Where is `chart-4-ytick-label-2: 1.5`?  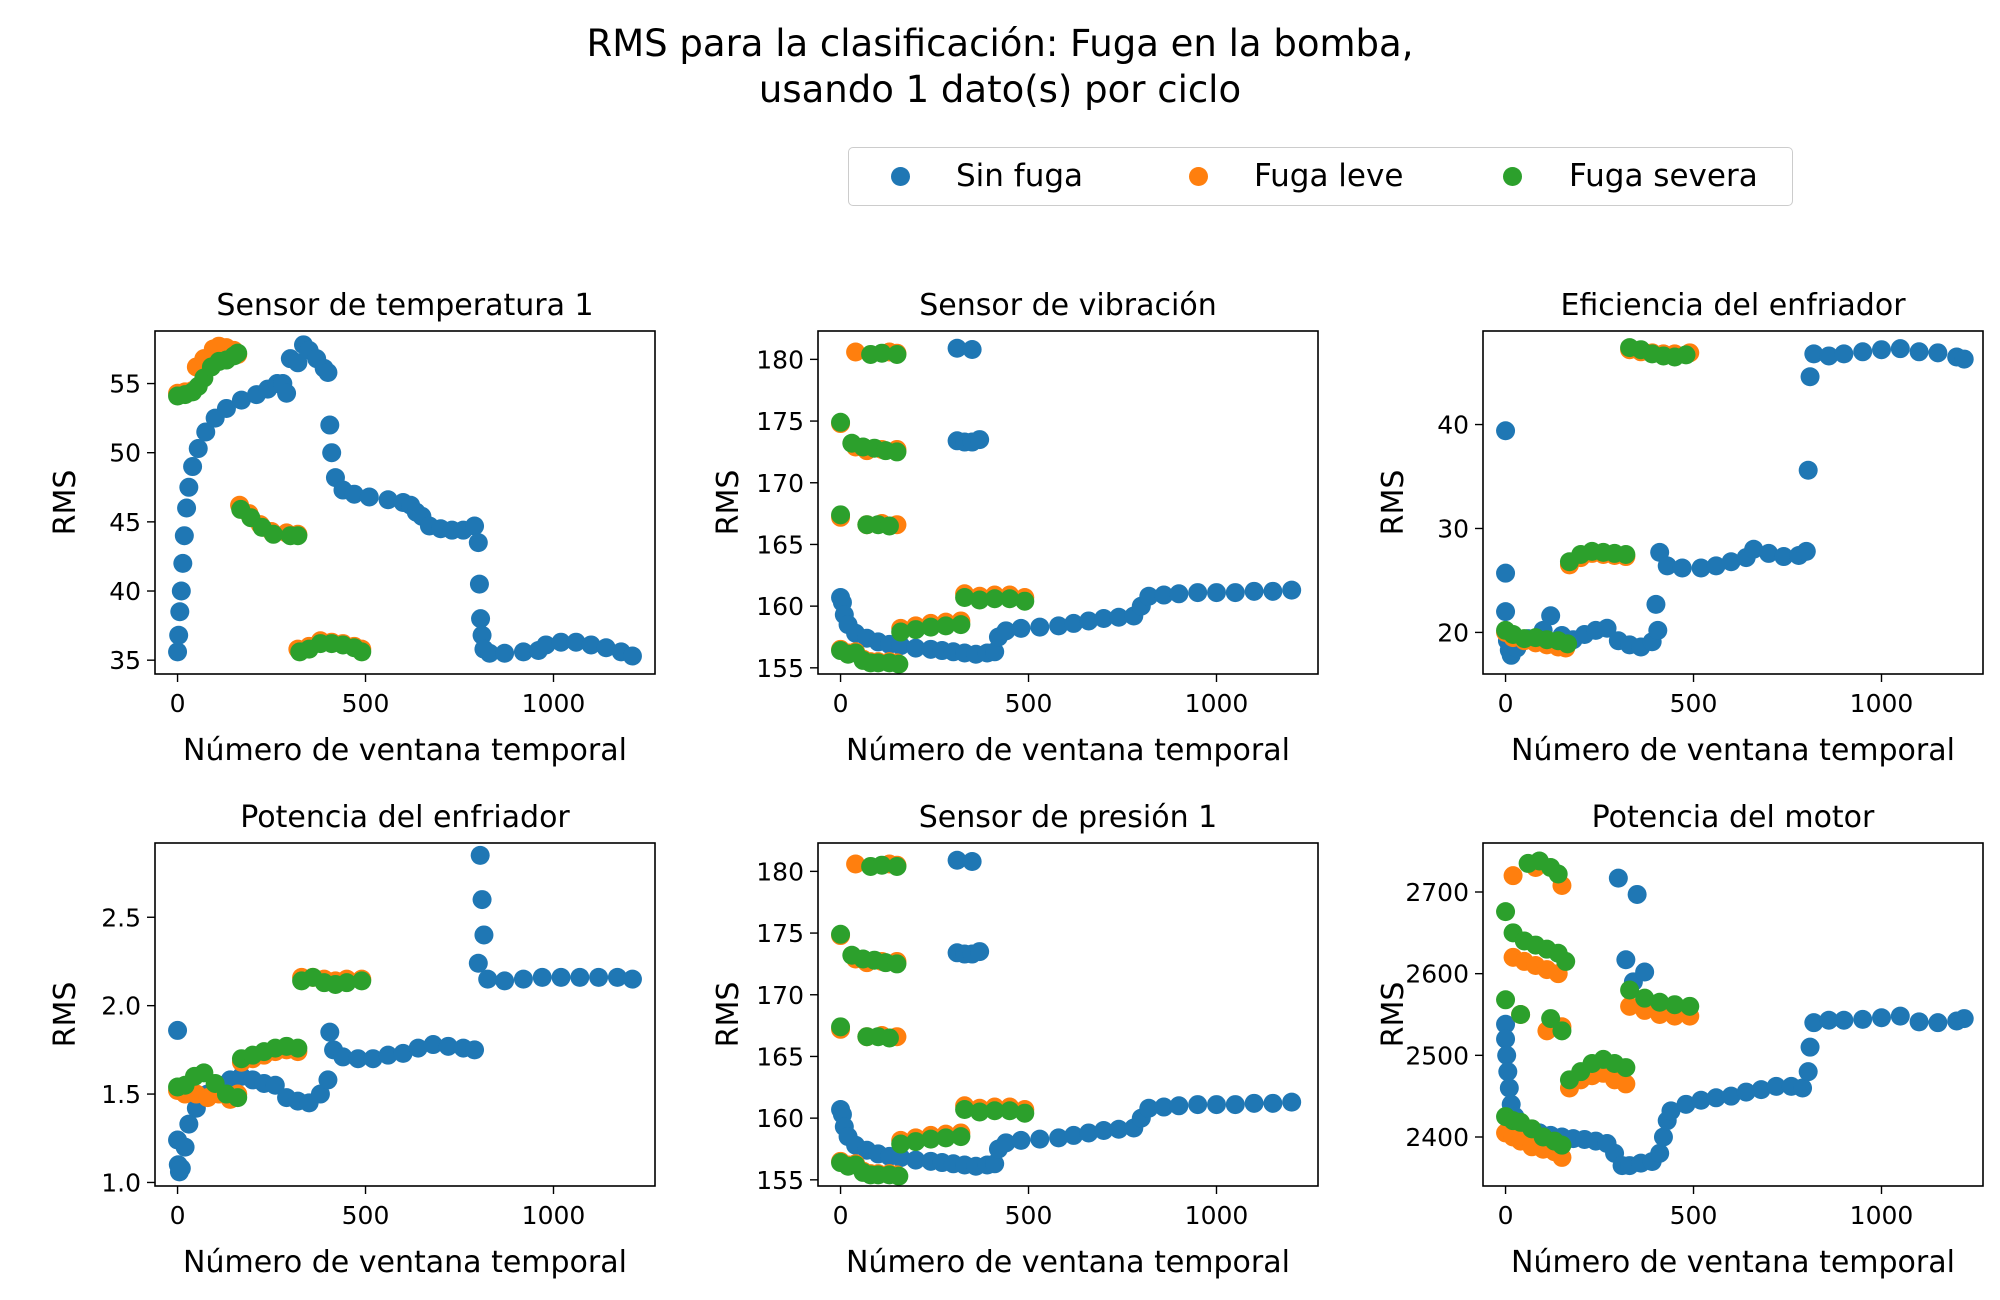
chart-4-ytick-label-2: 1.5 is located at coordinates (121, 1094).